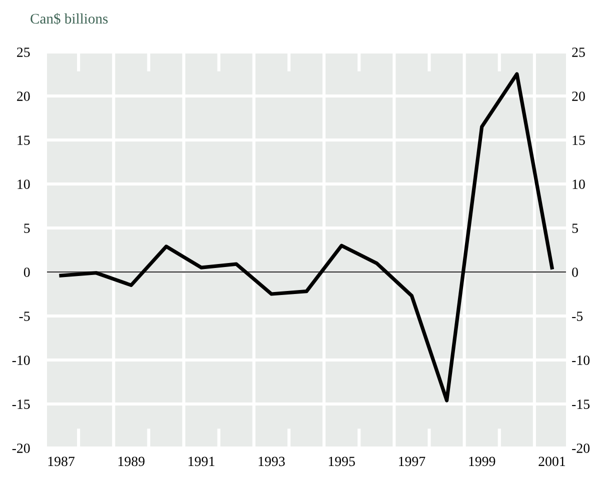  I want to click on y-tick-label: 0, so click(27, 272).